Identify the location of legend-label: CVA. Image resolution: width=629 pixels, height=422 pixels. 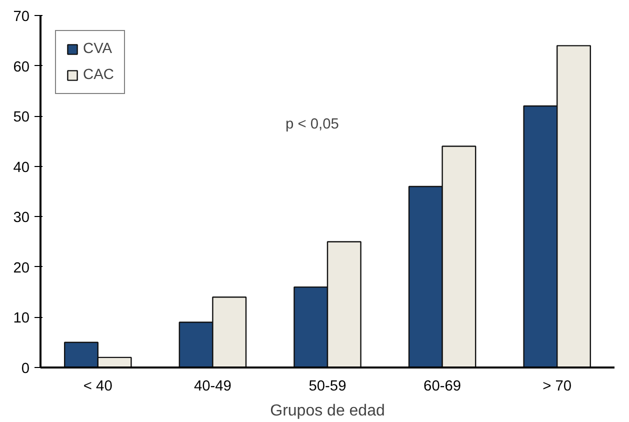
(97, 49).